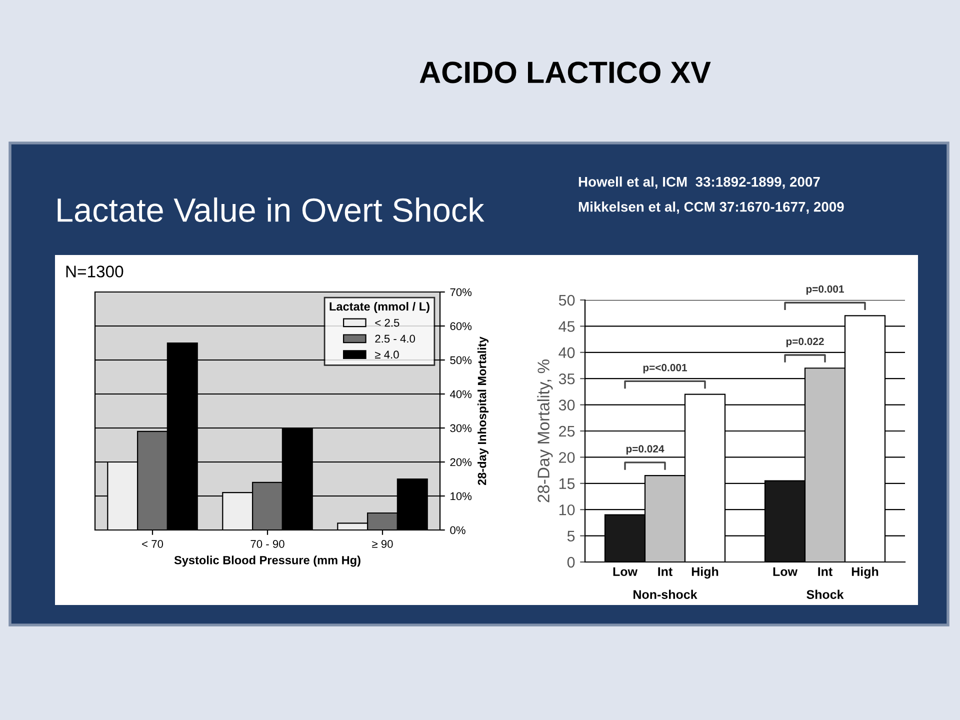  What do you see at coordinates (153, 544) in the screenshot?
I see `x-tick-label: < 70` at bounding box center [153, 544].